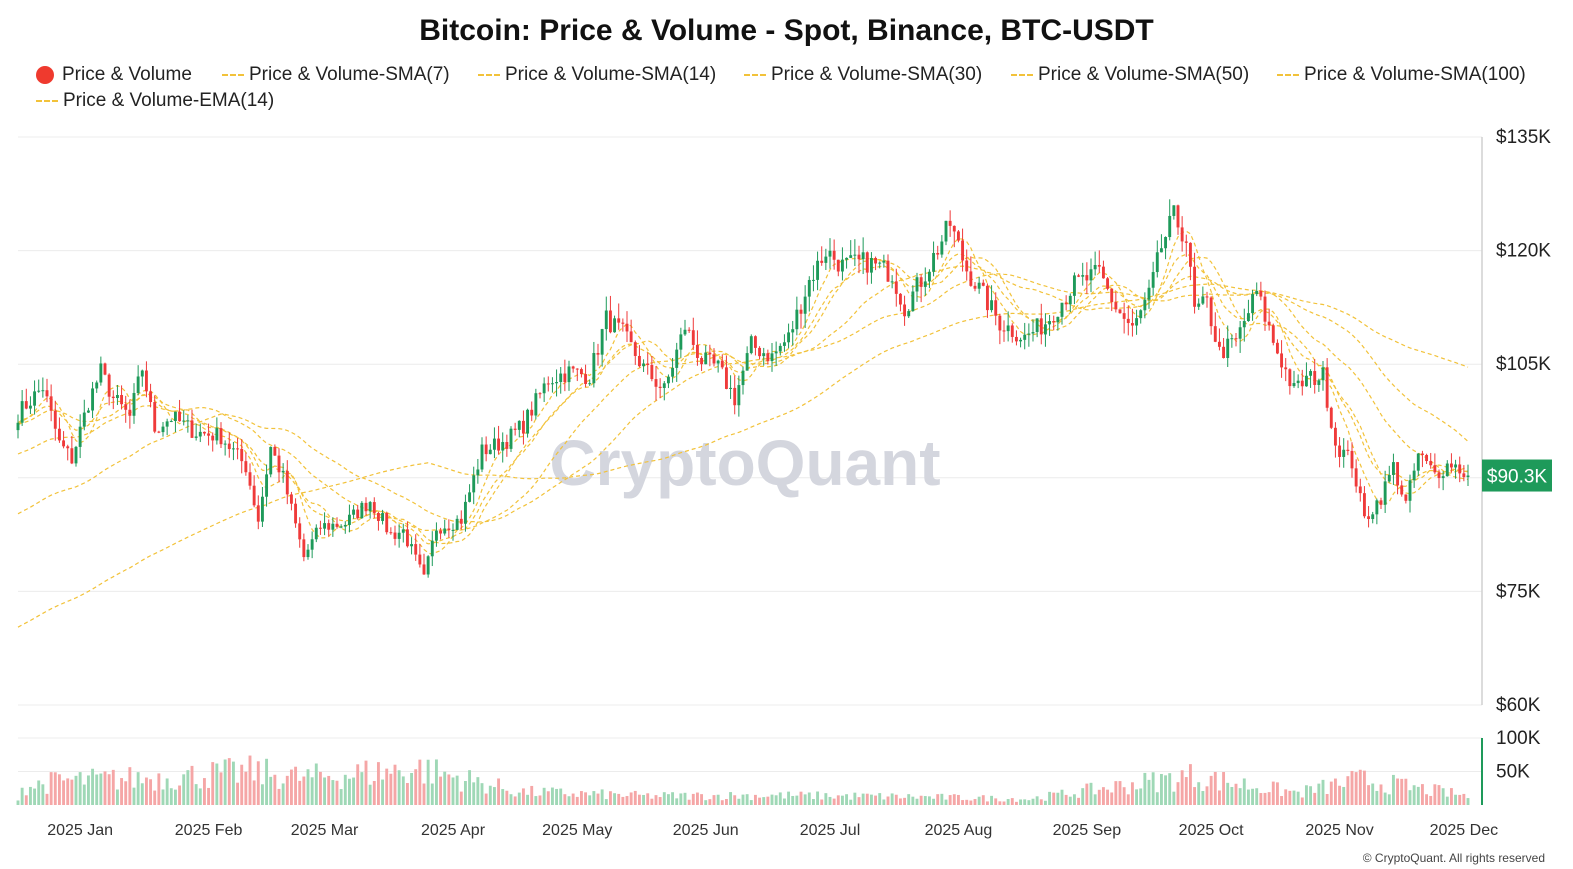  I want to click on legend-item-sma-50: Price & Volume-SMA(50), so click(1130, 75).